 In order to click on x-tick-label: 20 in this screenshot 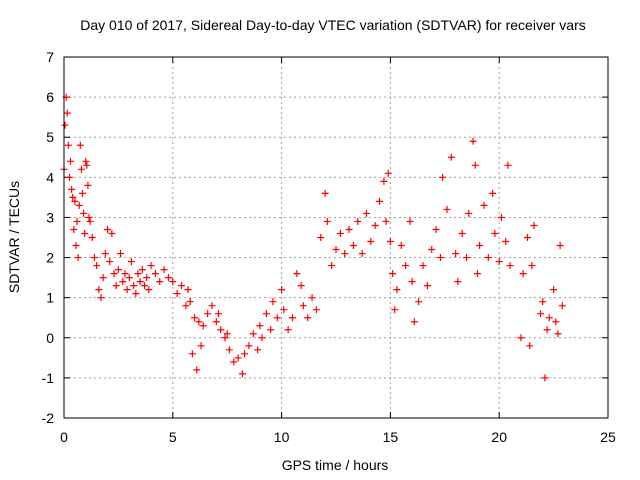, I will do `click(499, 437)`.